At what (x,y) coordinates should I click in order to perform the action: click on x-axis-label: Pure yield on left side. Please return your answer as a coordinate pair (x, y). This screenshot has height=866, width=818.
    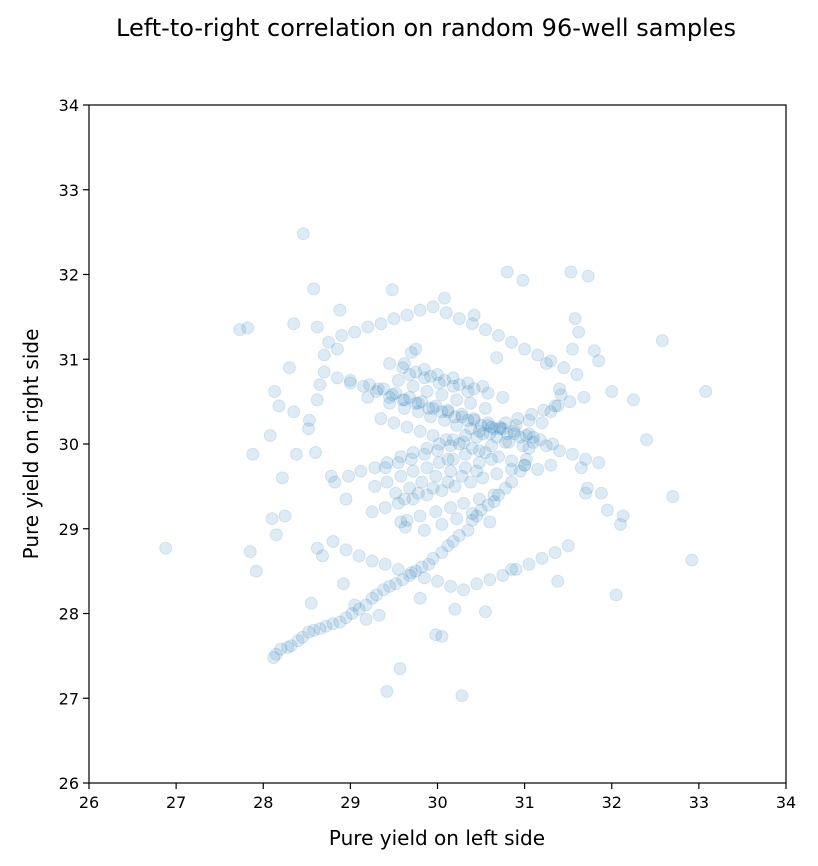
    Looking at the image, I should click on (437, 838).